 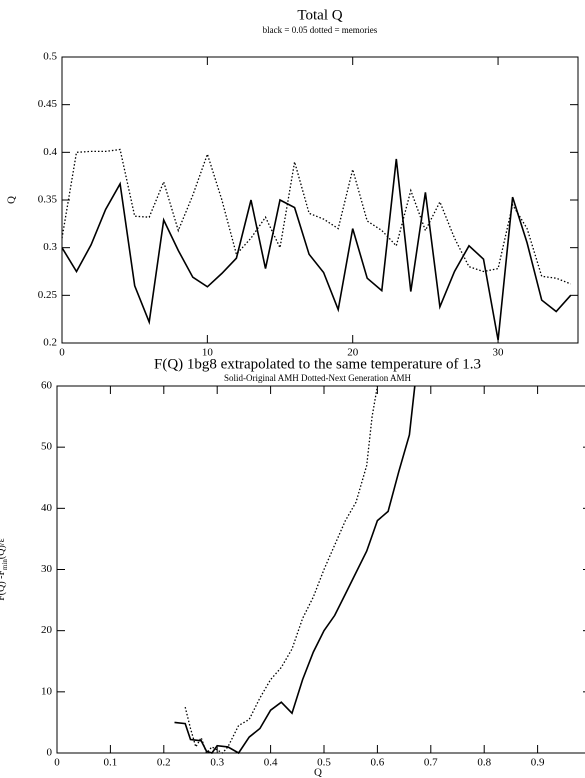 I want to click on x-tick-label: 30, so click(x=499, y=353).